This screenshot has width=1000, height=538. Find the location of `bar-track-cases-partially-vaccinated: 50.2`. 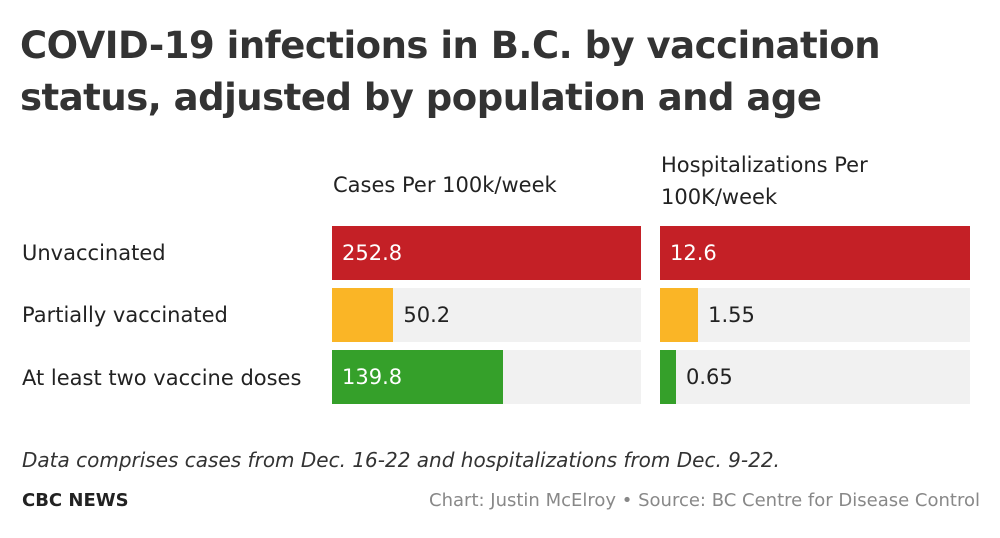

bar-track-cases-partially-vaccinated: 50.2 is located at coordinates (486, 315).